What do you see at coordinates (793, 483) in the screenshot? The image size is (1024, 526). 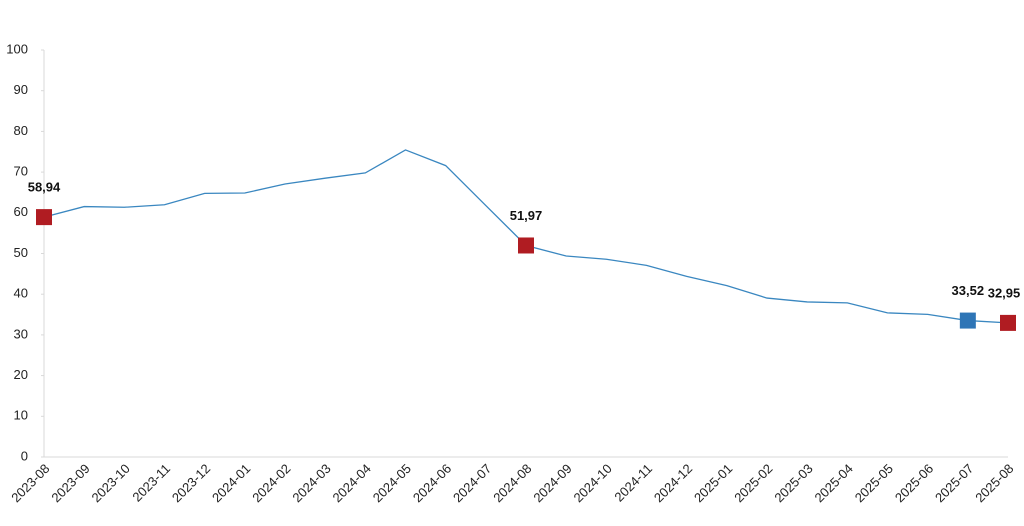 I see `x-tick-label: 2025-03` at bounding box center [793, 483].